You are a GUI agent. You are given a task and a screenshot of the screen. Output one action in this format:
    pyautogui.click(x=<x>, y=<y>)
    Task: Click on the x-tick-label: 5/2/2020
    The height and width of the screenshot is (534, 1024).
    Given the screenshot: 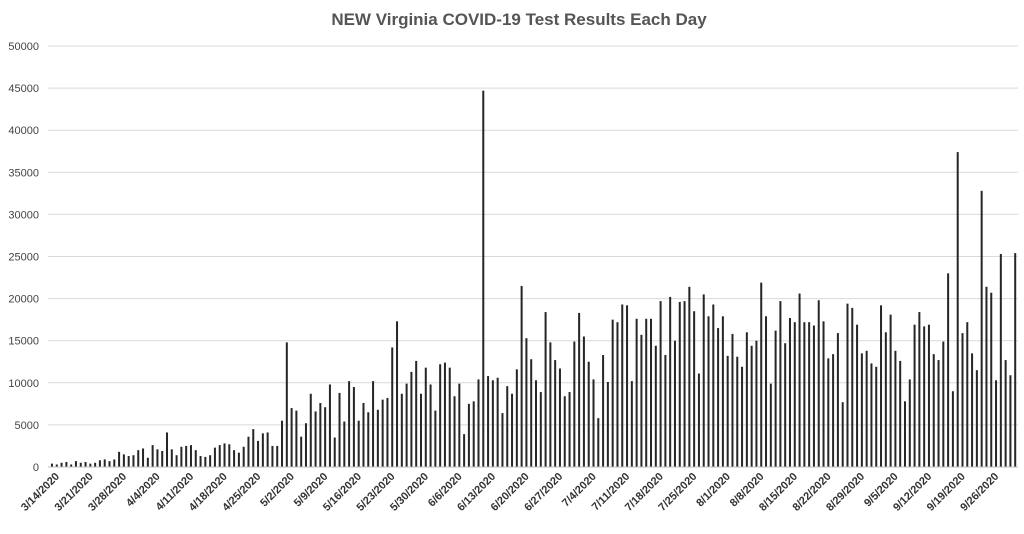 What is the action you would take?
    pyautogui.click(x=277, y=490)
    